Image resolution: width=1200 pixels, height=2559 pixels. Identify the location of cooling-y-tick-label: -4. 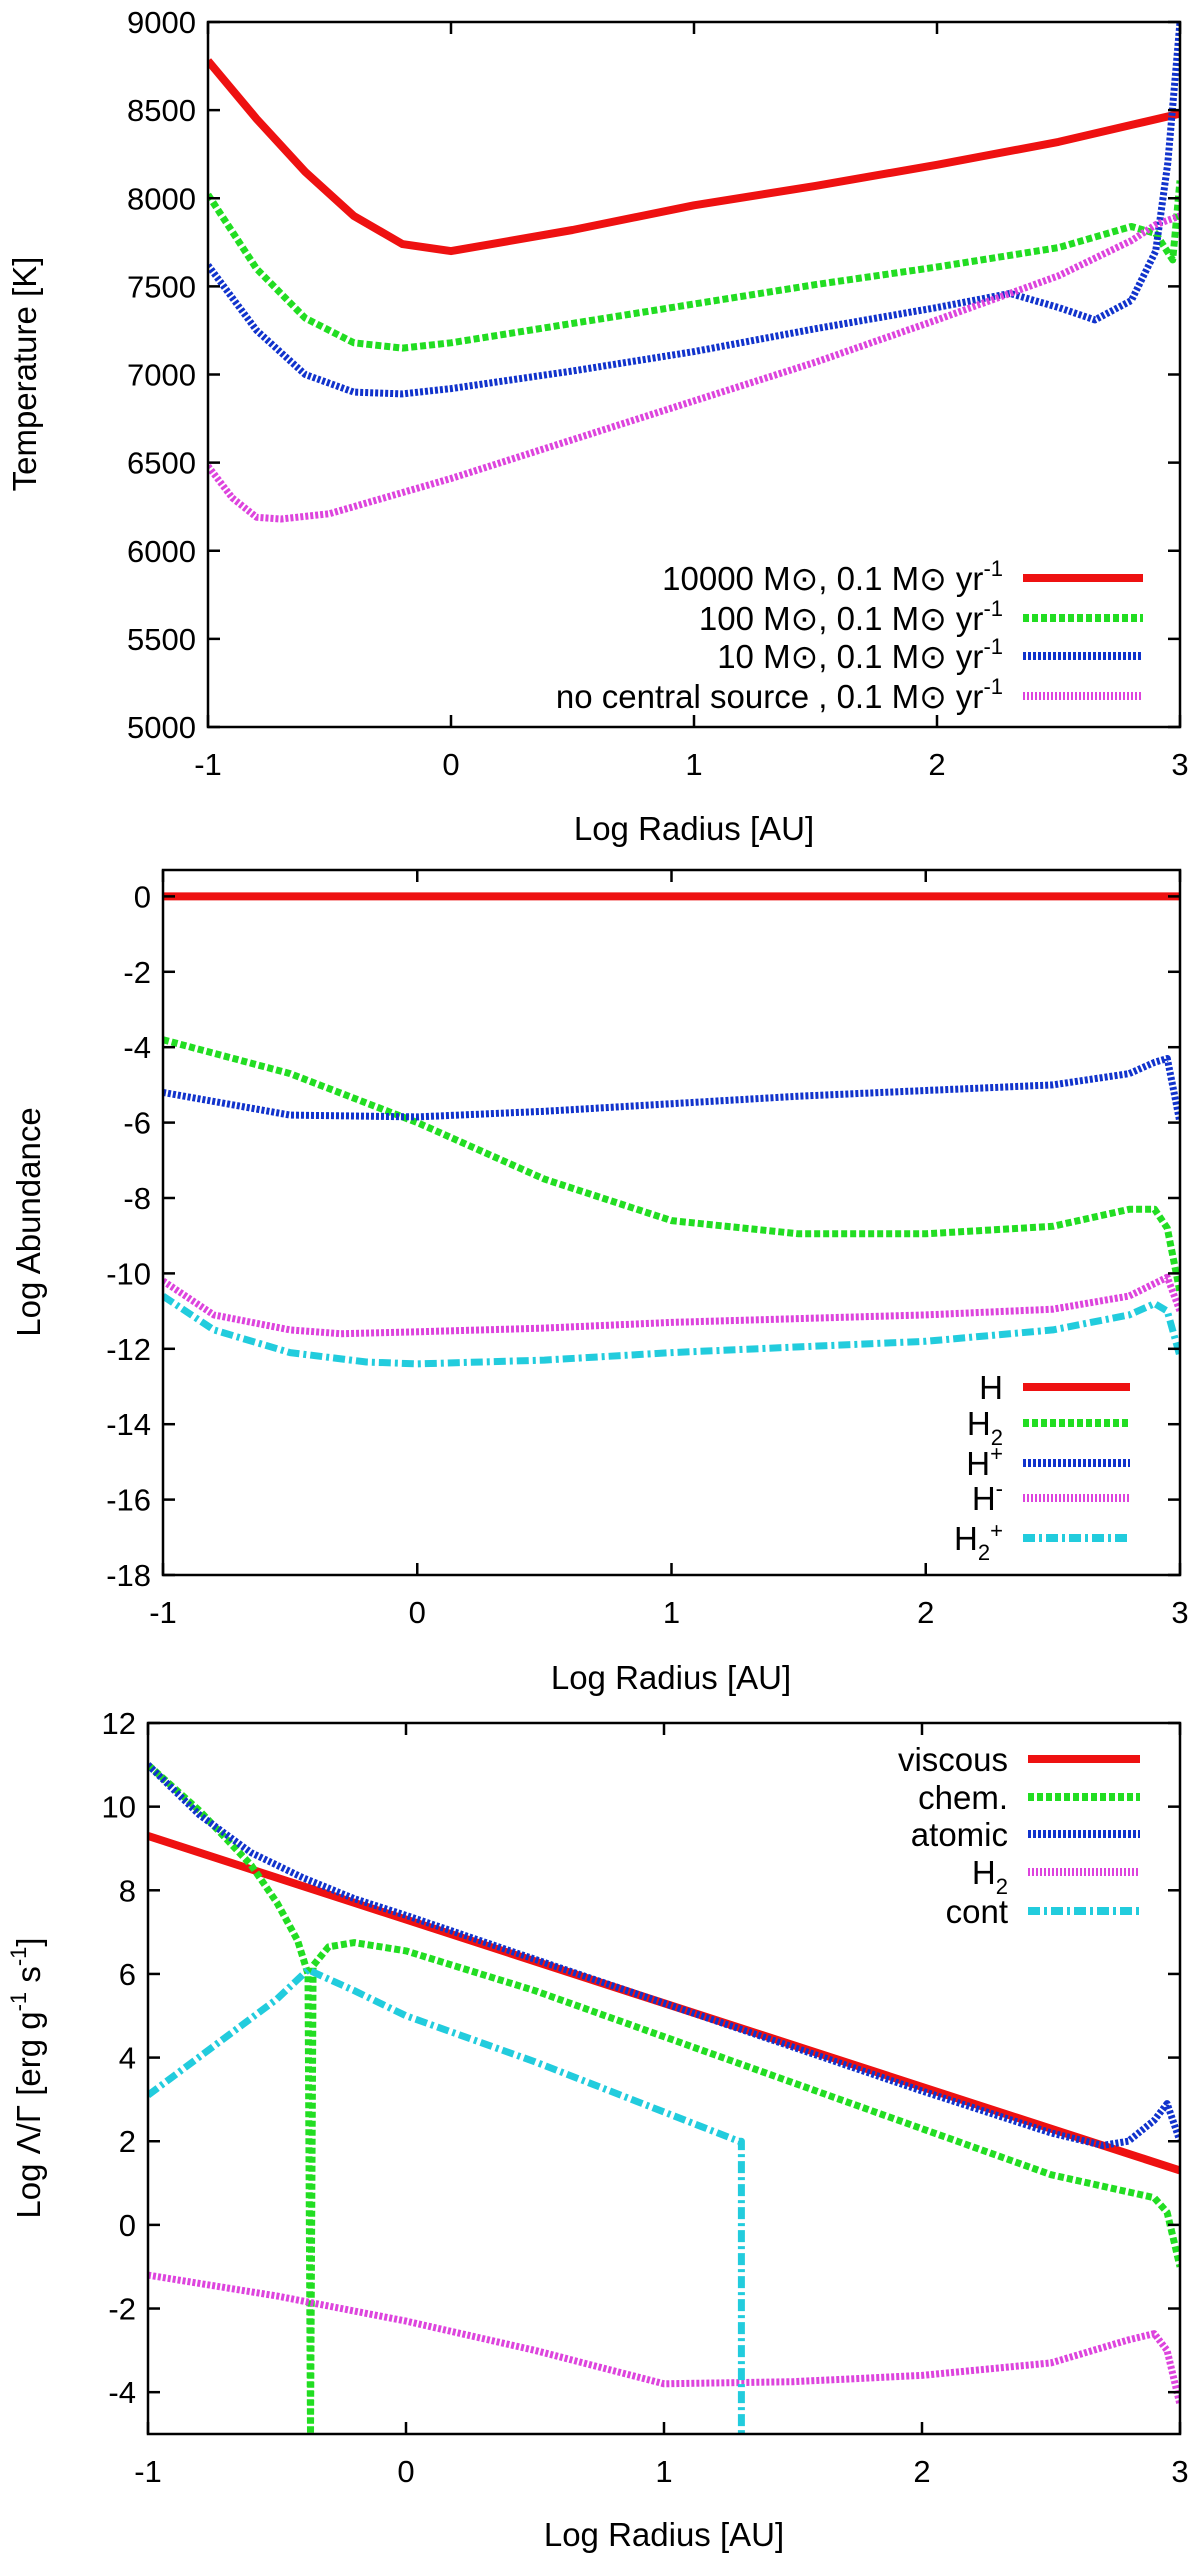
(122, 2392).